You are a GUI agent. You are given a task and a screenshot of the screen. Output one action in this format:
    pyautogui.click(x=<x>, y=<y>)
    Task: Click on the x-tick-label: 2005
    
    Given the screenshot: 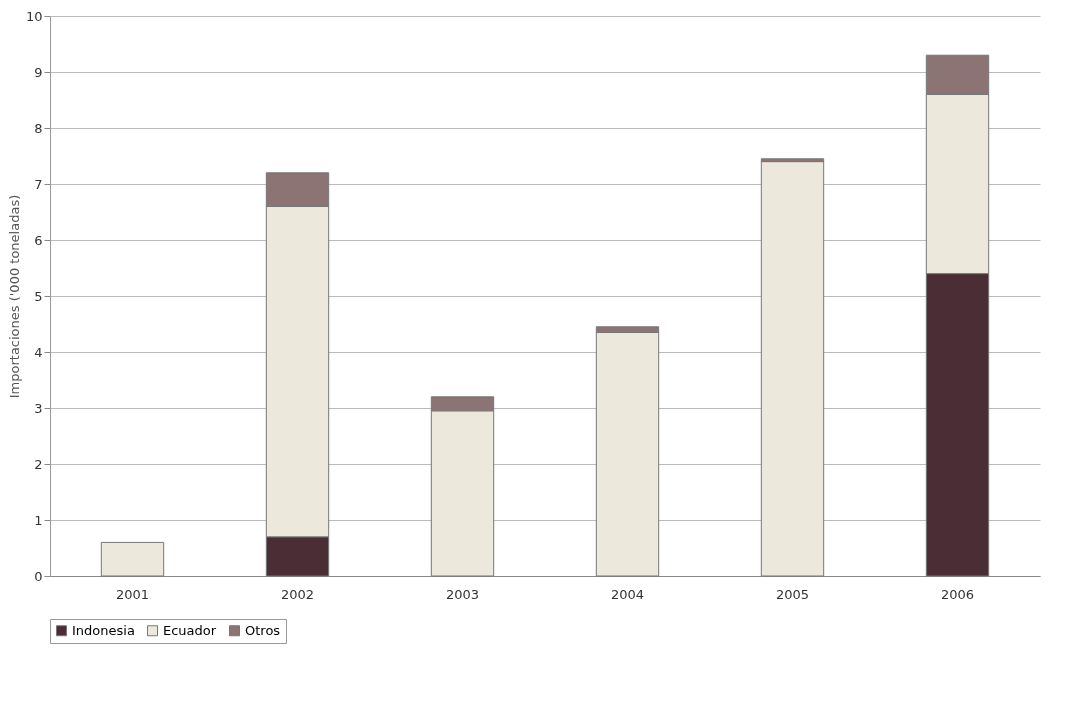 What is the action you would take?
    pyautogui.click(x=792, y=594)
    